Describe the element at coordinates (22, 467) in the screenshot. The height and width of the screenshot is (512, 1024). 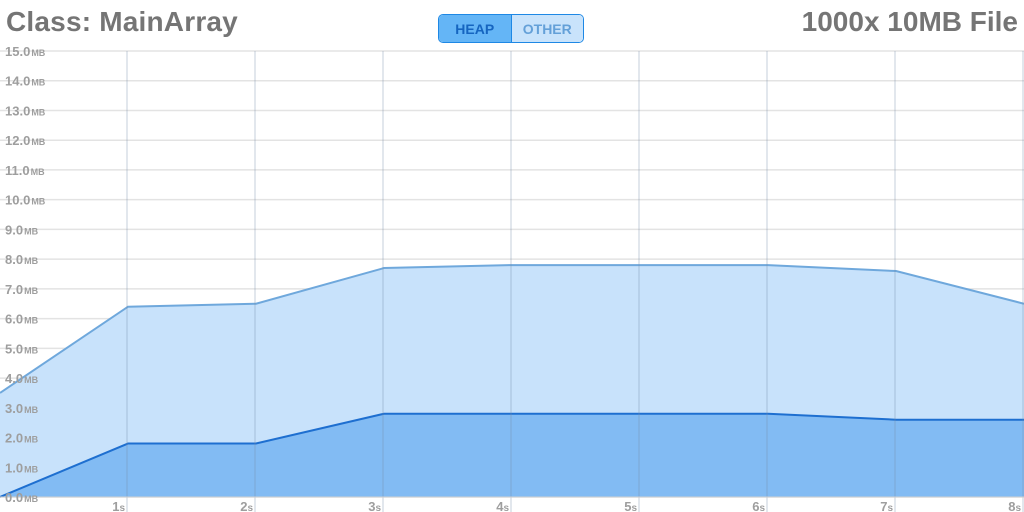
I see `y-tick-label: 1.0MB` at that location.